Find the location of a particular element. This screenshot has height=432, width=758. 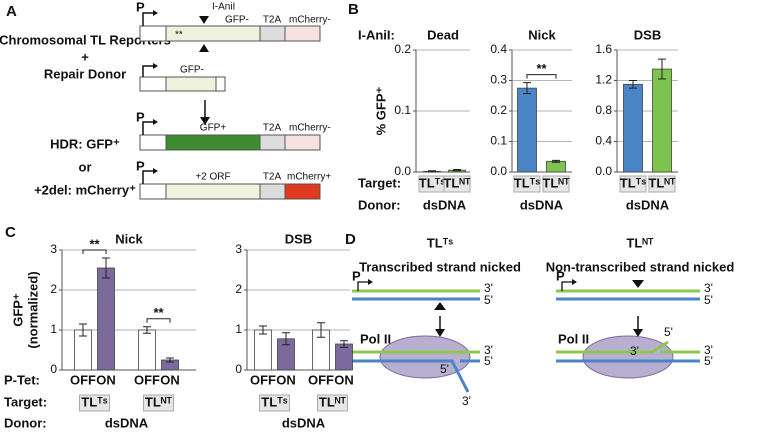

chart-title: Dead is located at coordinates (443, 34).